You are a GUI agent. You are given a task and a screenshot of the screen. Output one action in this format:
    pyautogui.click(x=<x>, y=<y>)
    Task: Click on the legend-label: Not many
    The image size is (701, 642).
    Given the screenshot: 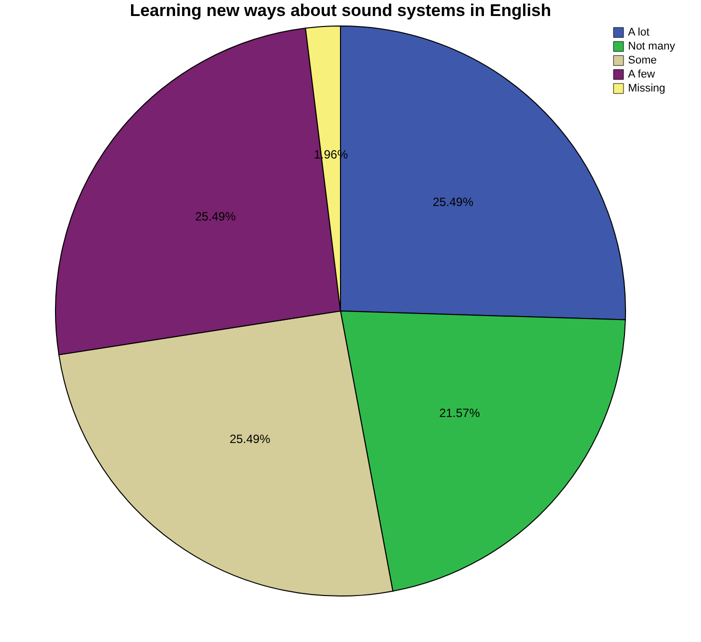 What is the action you would take?
    pyautogui.click(x=652, y=46)
    